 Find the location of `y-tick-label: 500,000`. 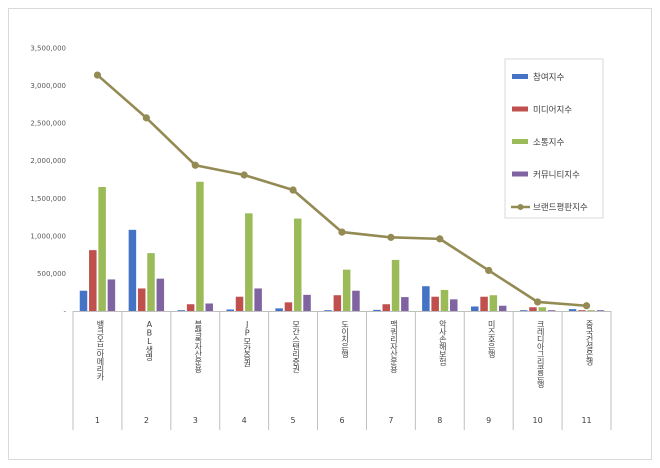

y-tick-label: 500,000 is located at coordinates (51, 274).